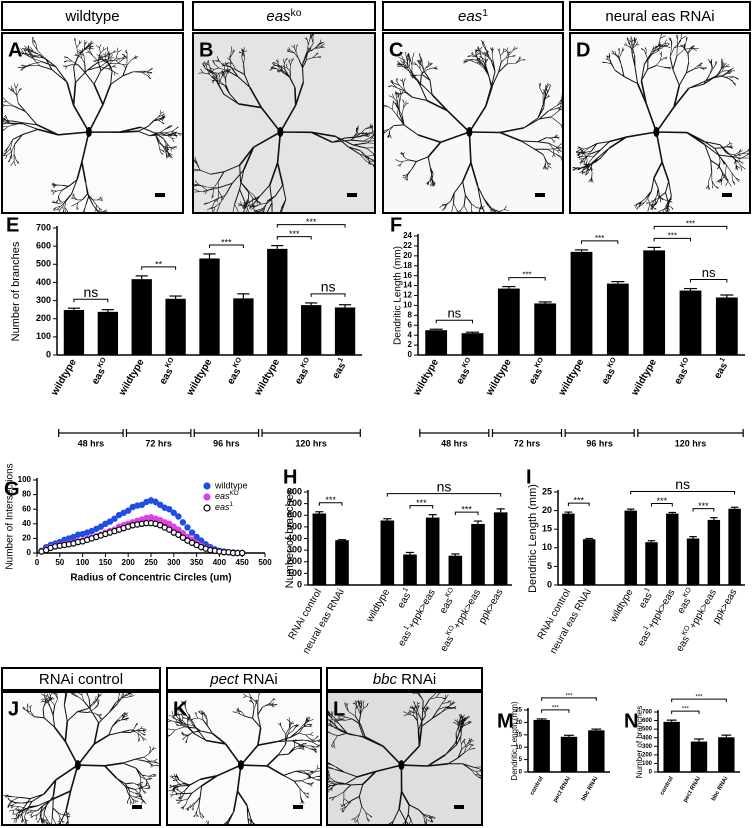 The width and height of the screenshot is (753, 828). Describe the element at coordinates (407, 305) in the screenshot. I see `y-tick-label: 10` at that location.